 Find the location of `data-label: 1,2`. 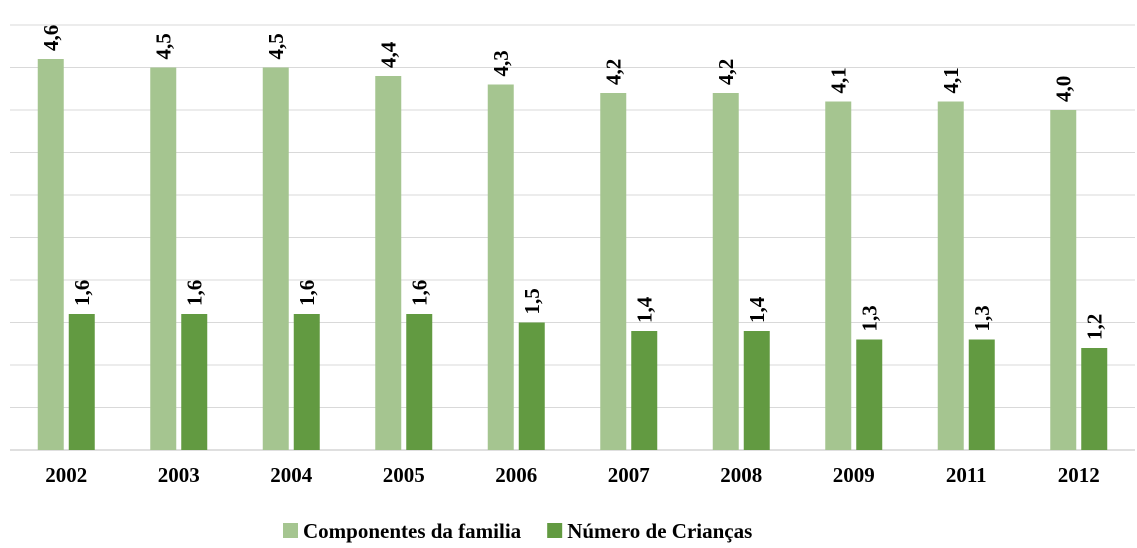

data-label: 1,2 is located at coordinates (1094, 327).